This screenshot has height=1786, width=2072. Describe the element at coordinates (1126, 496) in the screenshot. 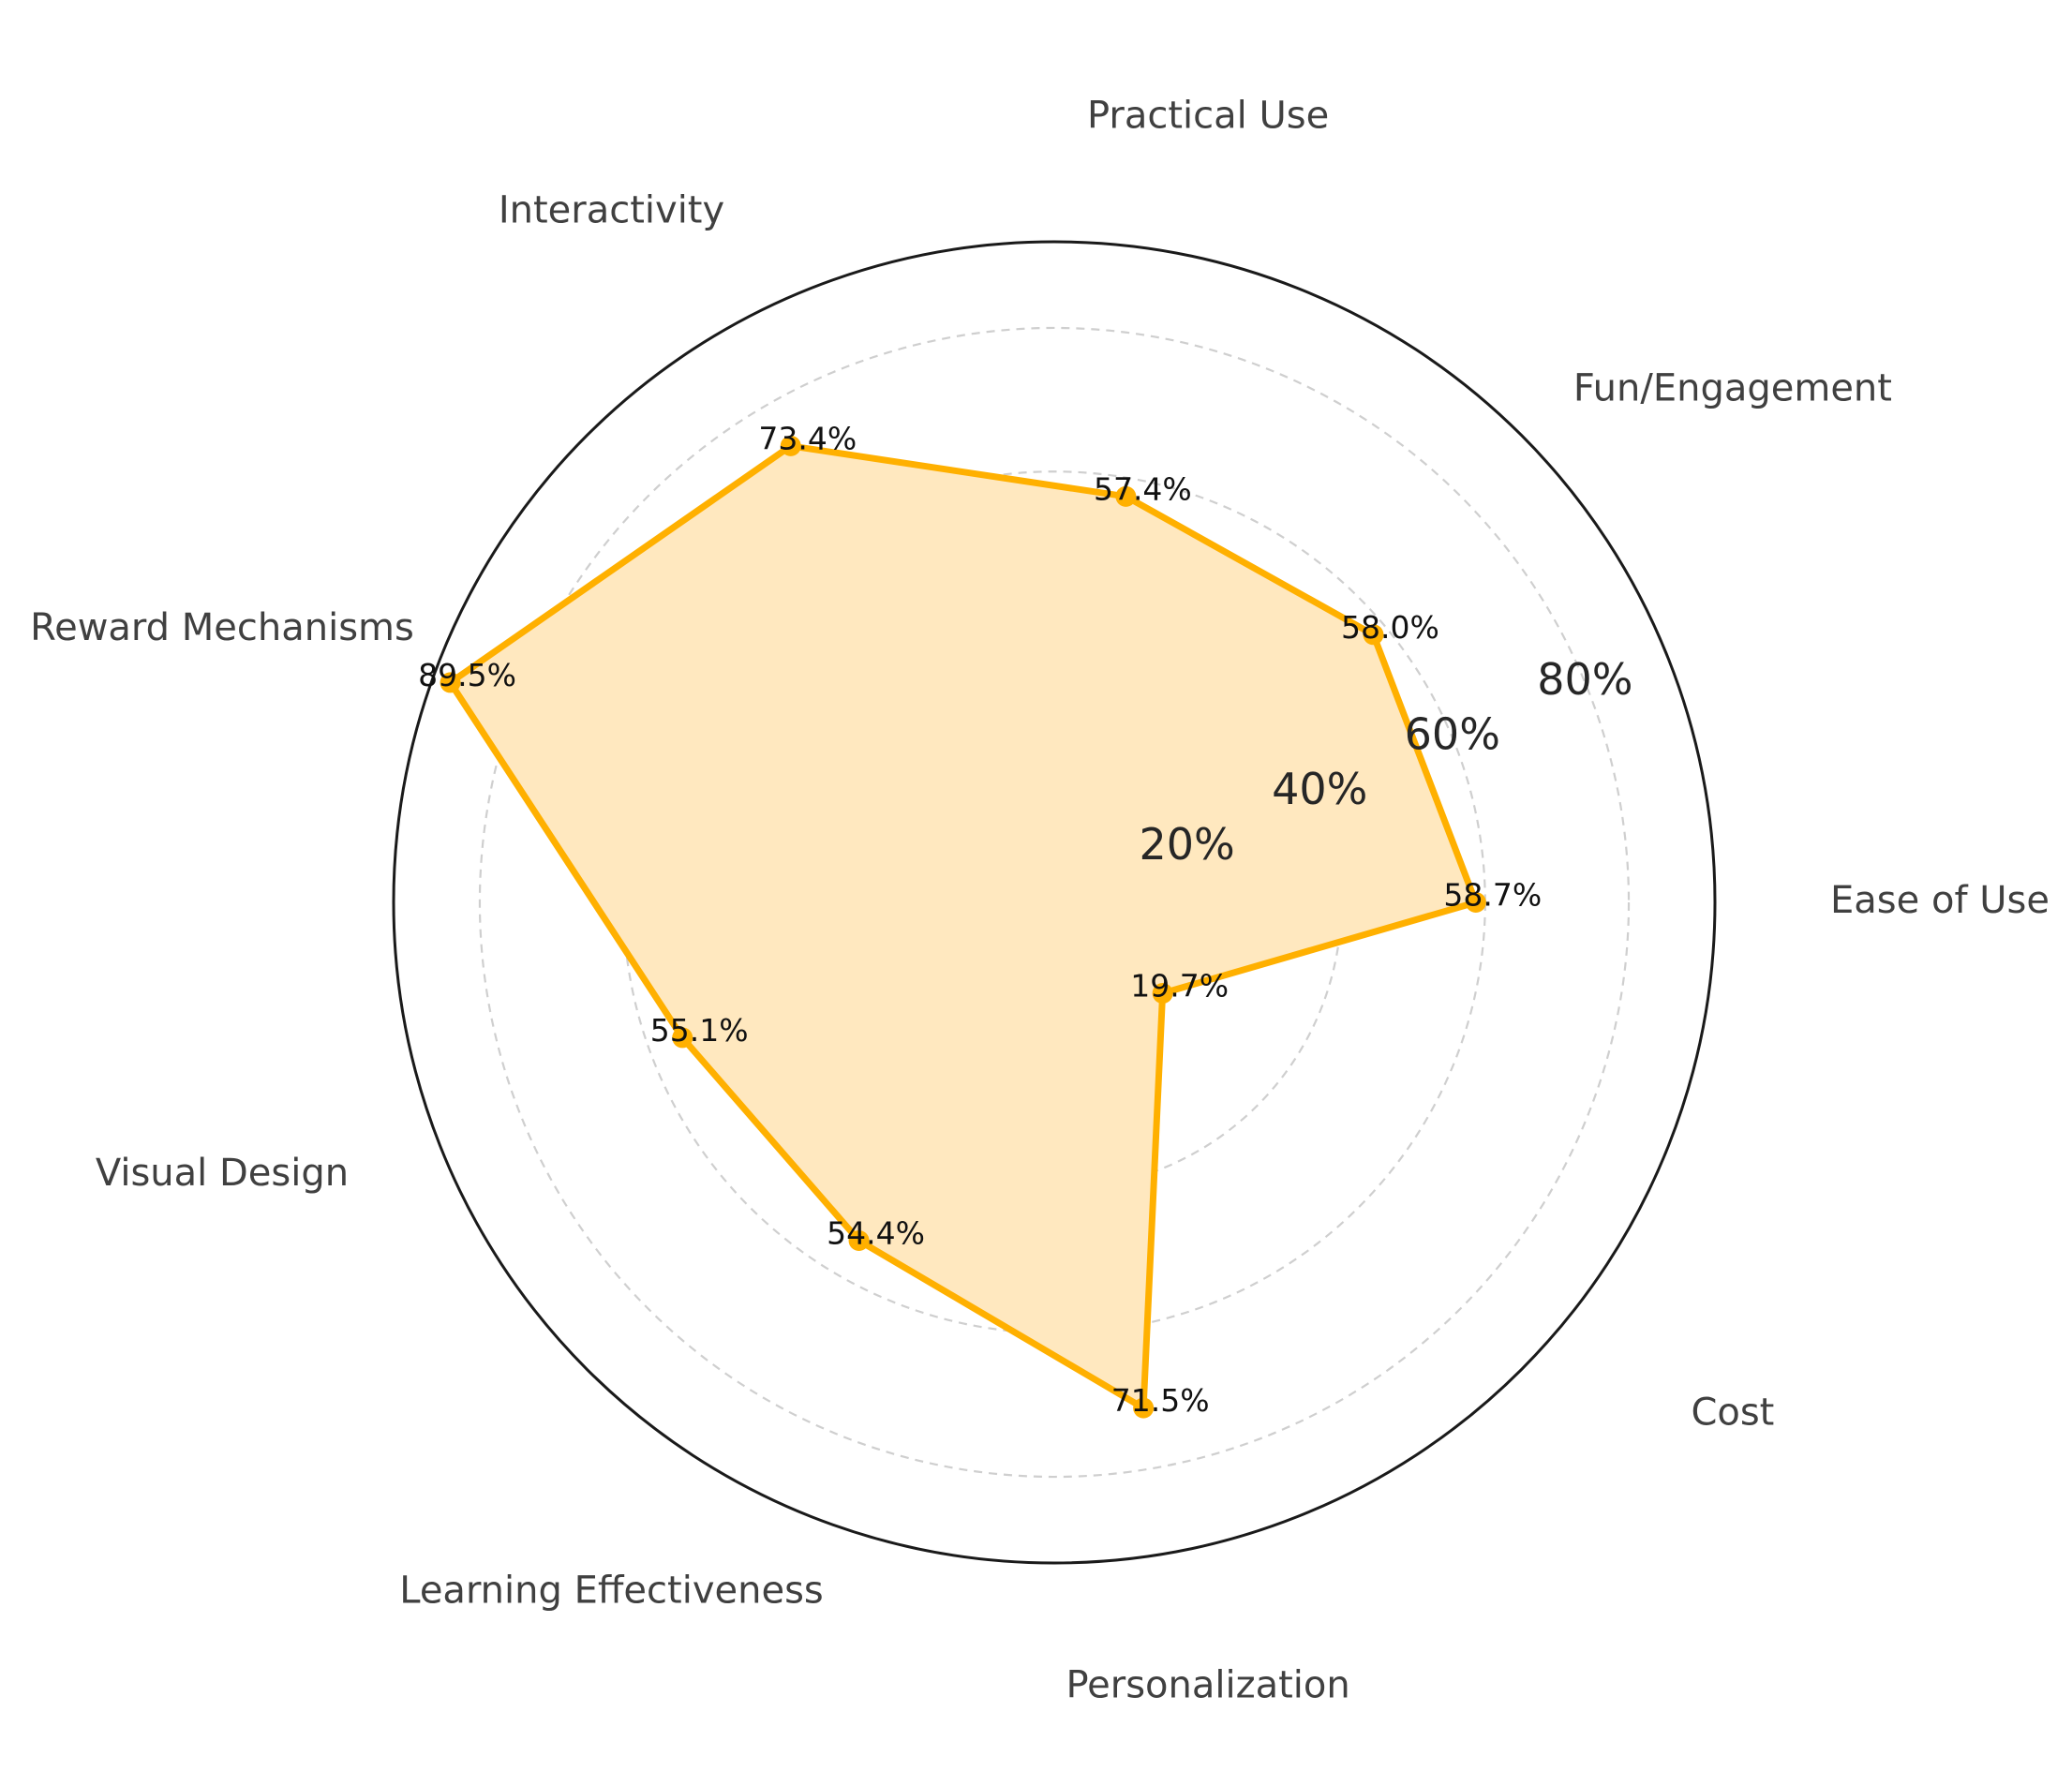

I see `data-point-practical-use` at that location.